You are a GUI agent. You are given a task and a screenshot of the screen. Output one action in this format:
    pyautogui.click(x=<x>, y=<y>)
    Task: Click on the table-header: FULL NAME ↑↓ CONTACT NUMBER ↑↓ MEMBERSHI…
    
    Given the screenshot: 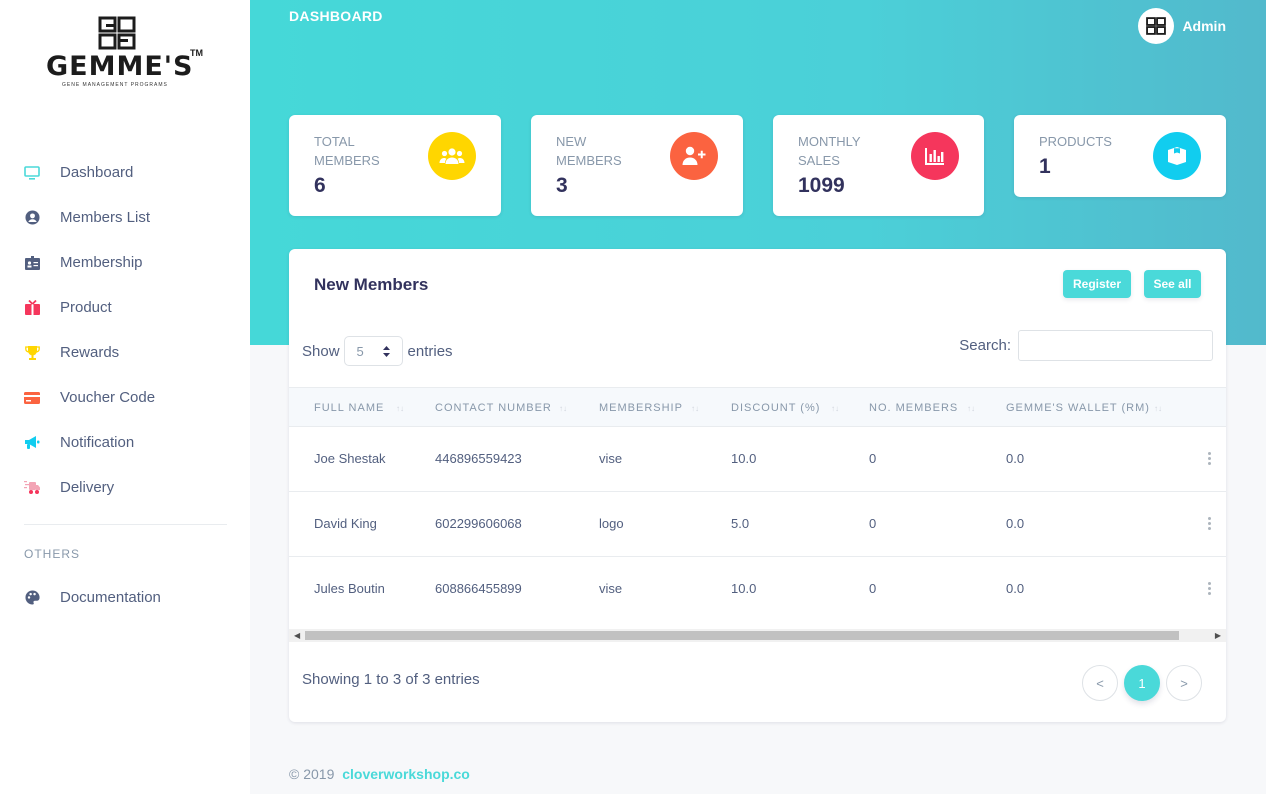 What is the action you would take?
    pyautogui.click(x=757, y=407)
    